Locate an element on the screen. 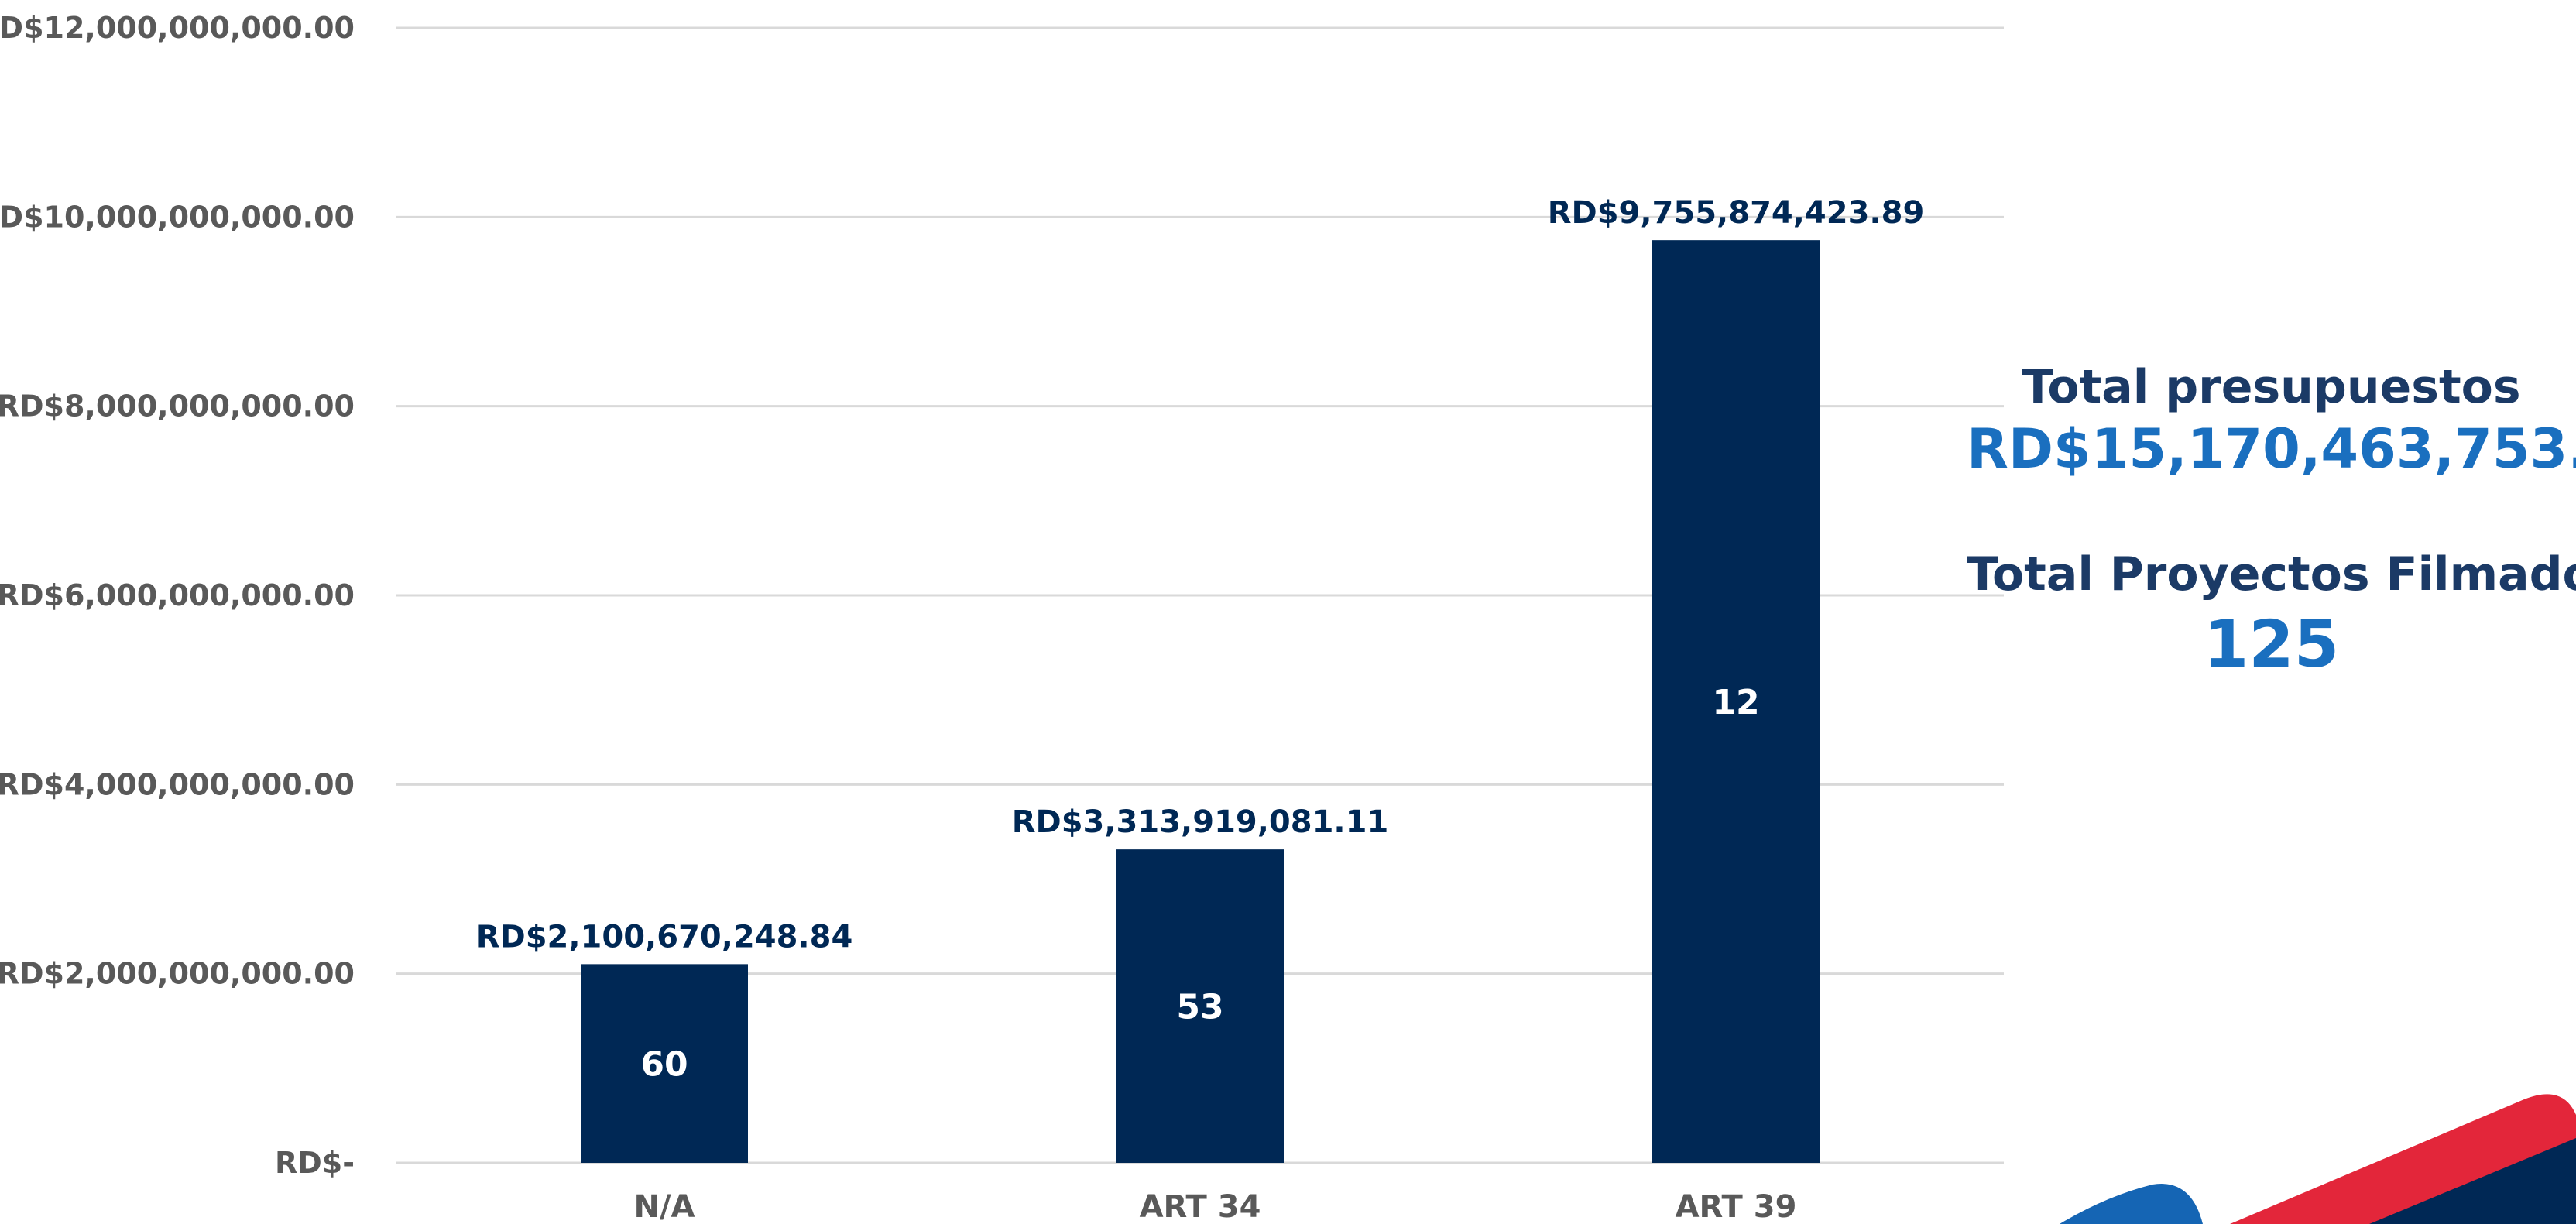 The height and width of the screenshot is (1224, 2576). bar-value-label: RD$9,755,874,423.89 is located at coordinates (1736, 213).